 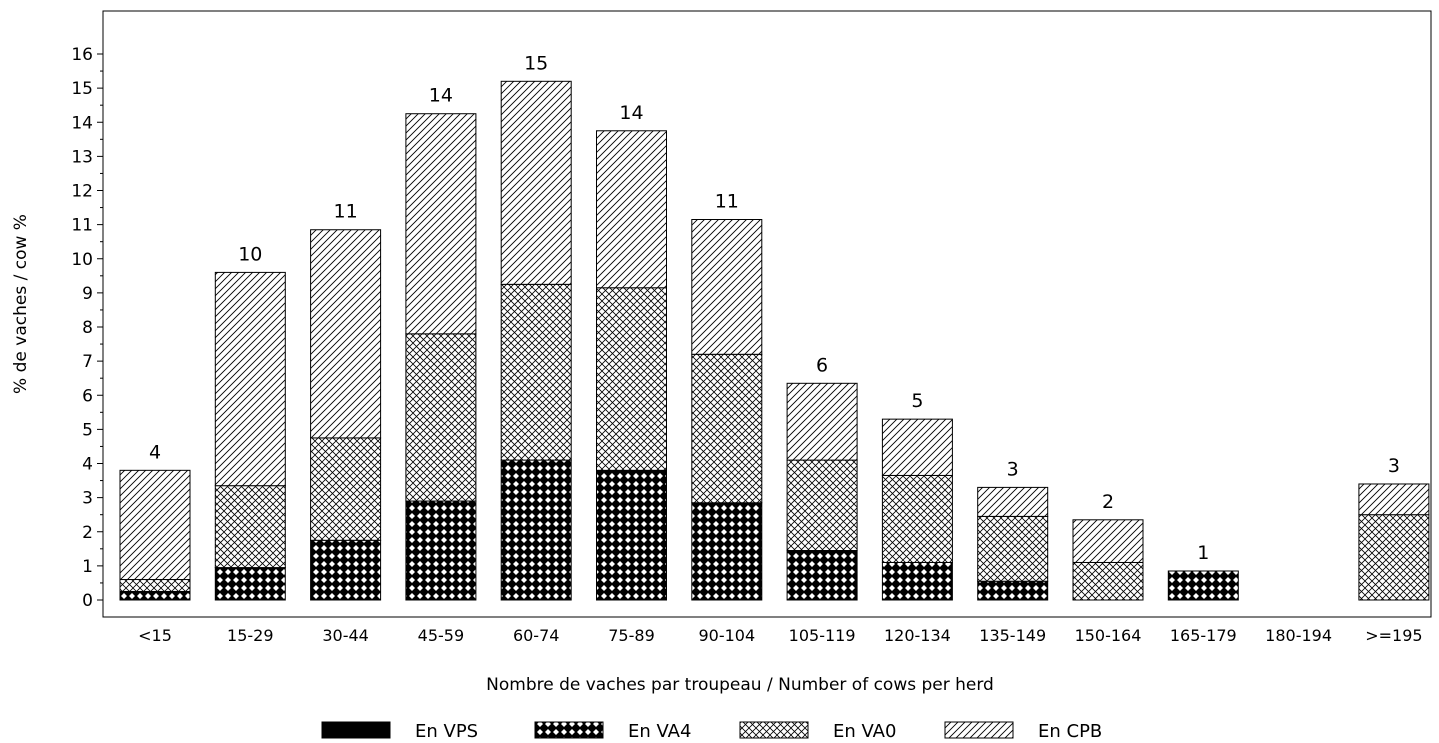 I want to click on y-tick-label: 2, so click(x=87, y=533).